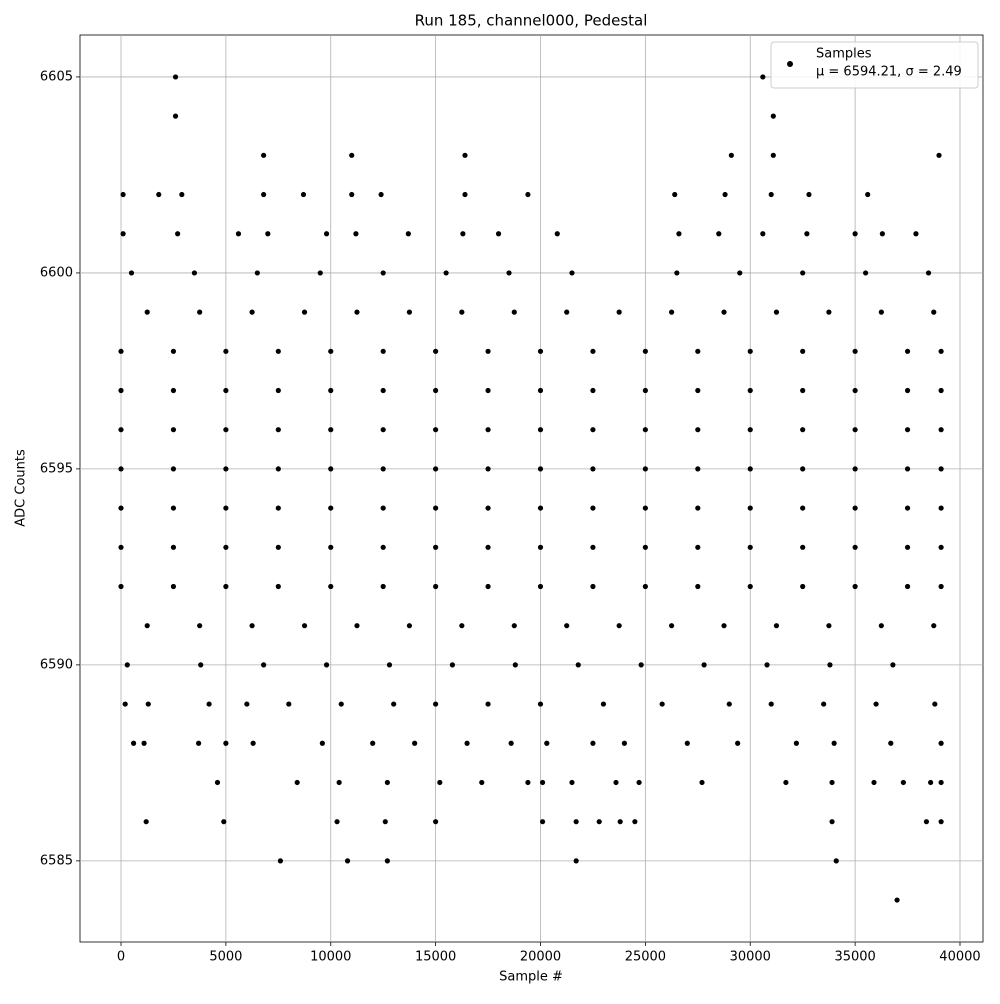 Image resolution: width=1000 pixels, height=1004 pixels. What do you see at coordinates (844, 54) in the screenshot?
I see `legend-label: Samples` at bounding box center [844, 54].